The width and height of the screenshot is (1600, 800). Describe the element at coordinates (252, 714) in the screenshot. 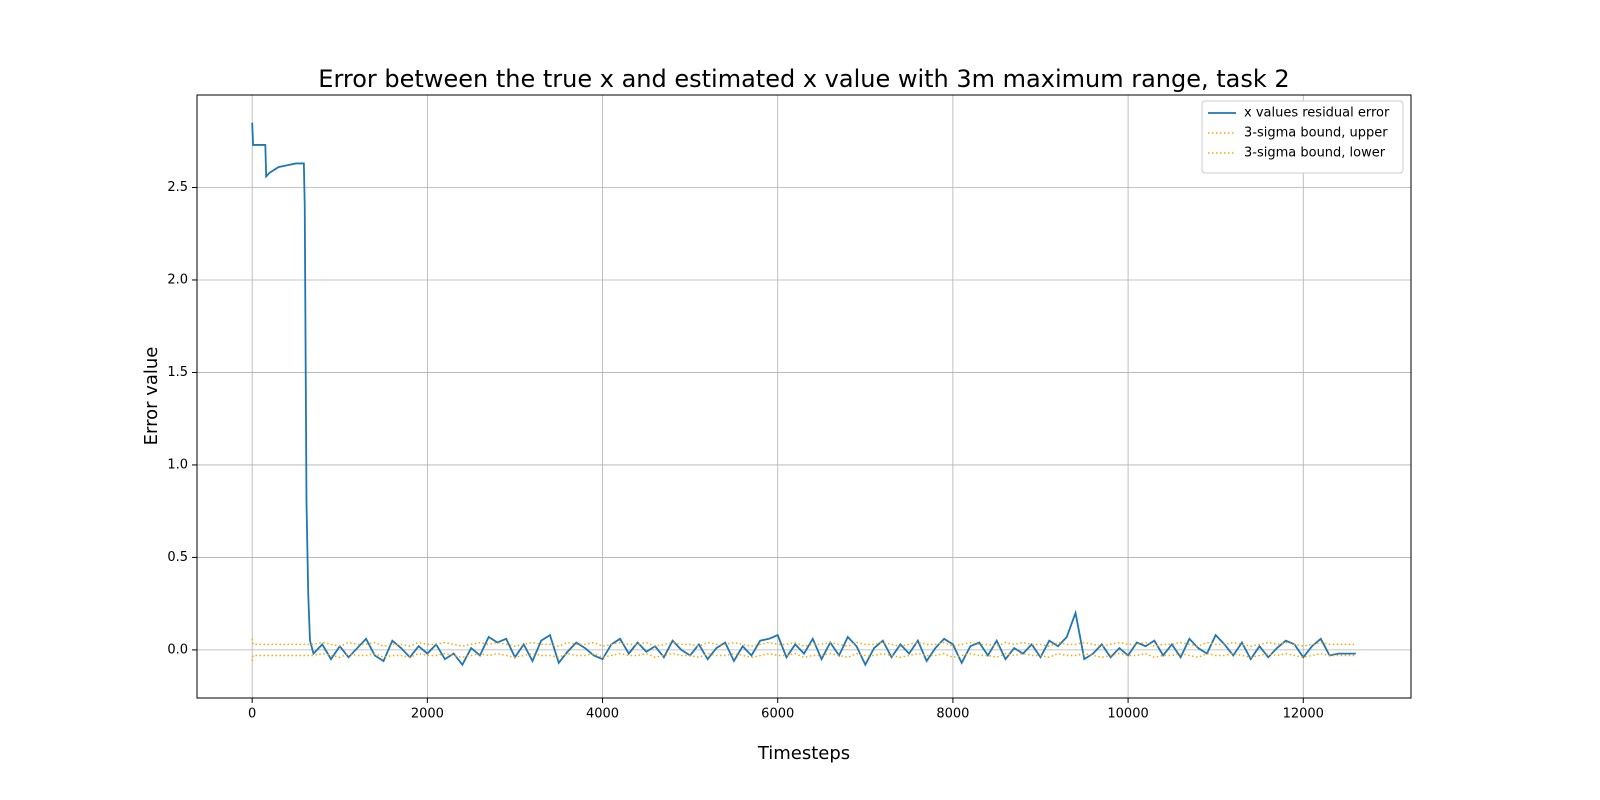

I see `x-tick-label: 0` at that location.